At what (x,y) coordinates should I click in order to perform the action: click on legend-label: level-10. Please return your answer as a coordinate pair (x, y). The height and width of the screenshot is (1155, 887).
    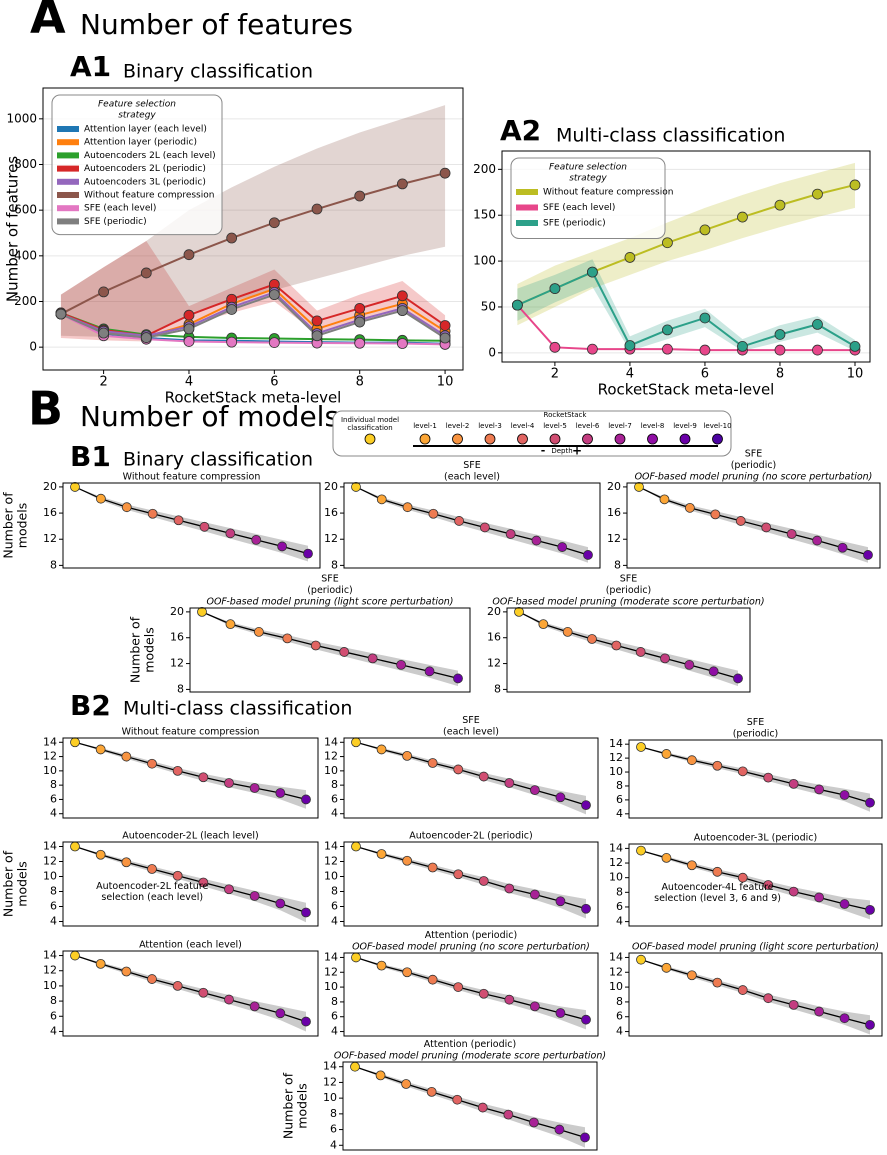
    Looking at the image, I should click on (717, 426).